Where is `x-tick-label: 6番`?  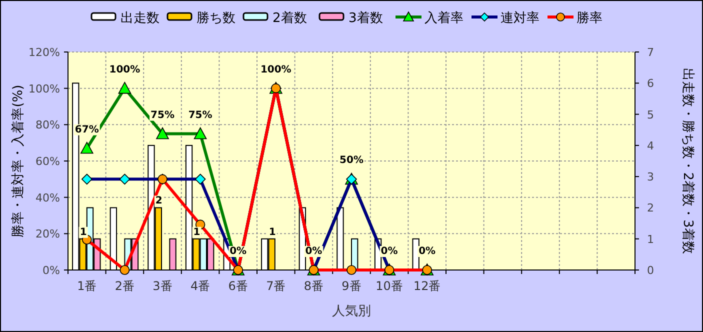
x-tick-label: 6番 is located at coordinates (238, 286).